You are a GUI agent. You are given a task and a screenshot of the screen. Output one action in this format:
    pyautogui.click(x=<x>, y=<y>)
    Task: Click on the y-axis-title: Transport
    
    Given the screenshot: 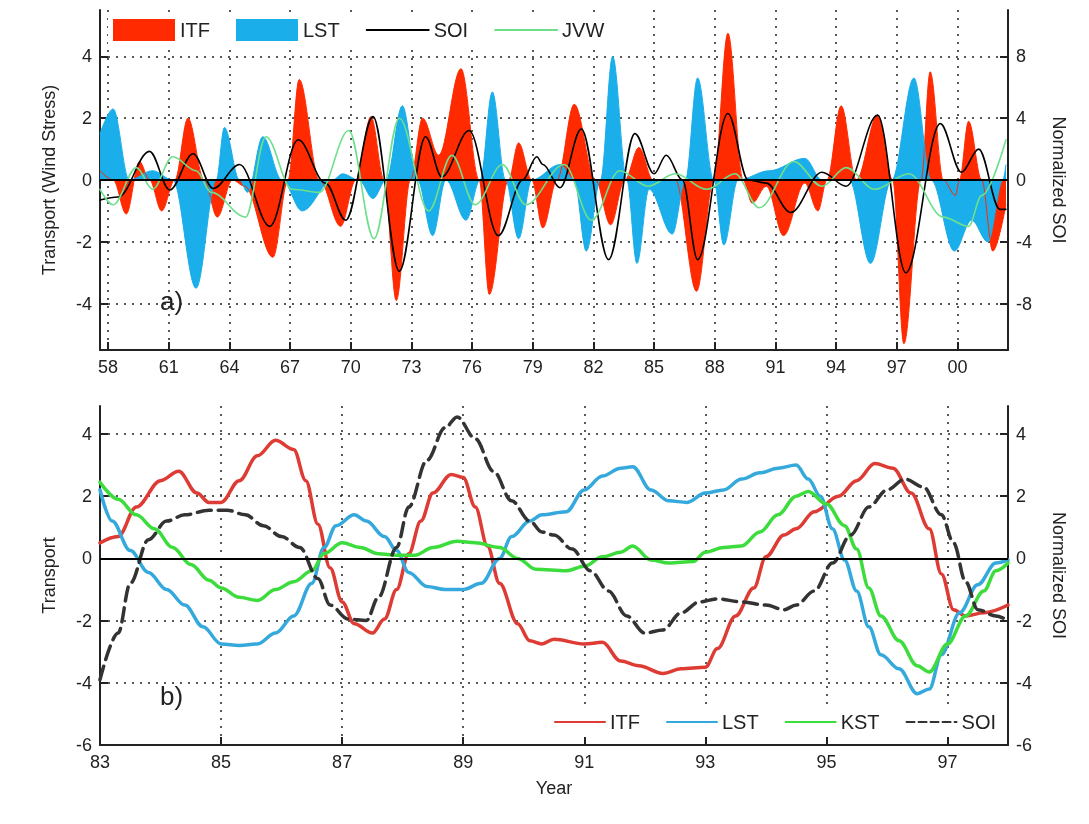 What is the action you would take?
    pyautogui.click(x=49, y=575)
    